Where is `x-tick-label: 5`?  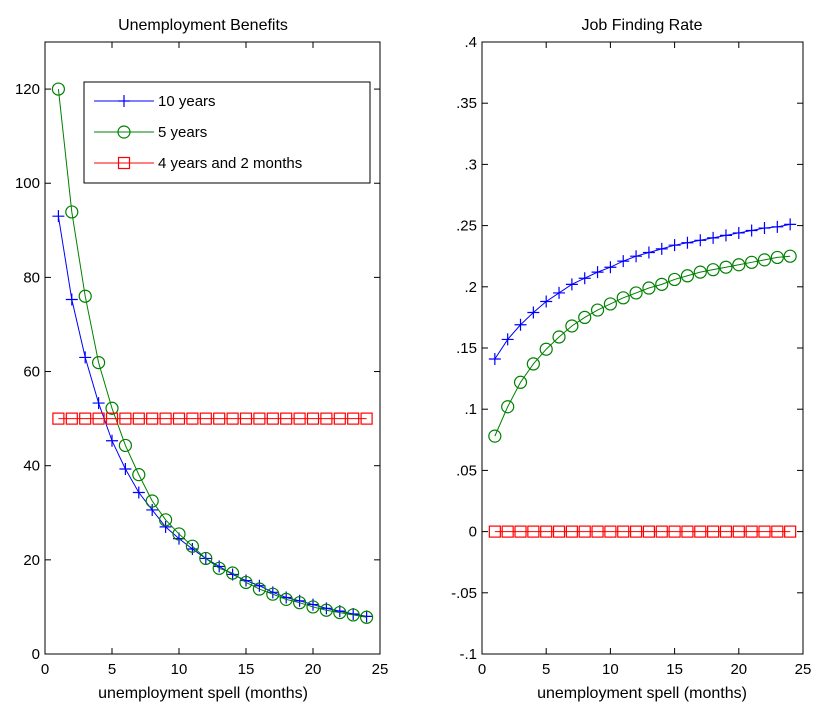 x-tick-label: 5 is located at coordinates (112, 669).